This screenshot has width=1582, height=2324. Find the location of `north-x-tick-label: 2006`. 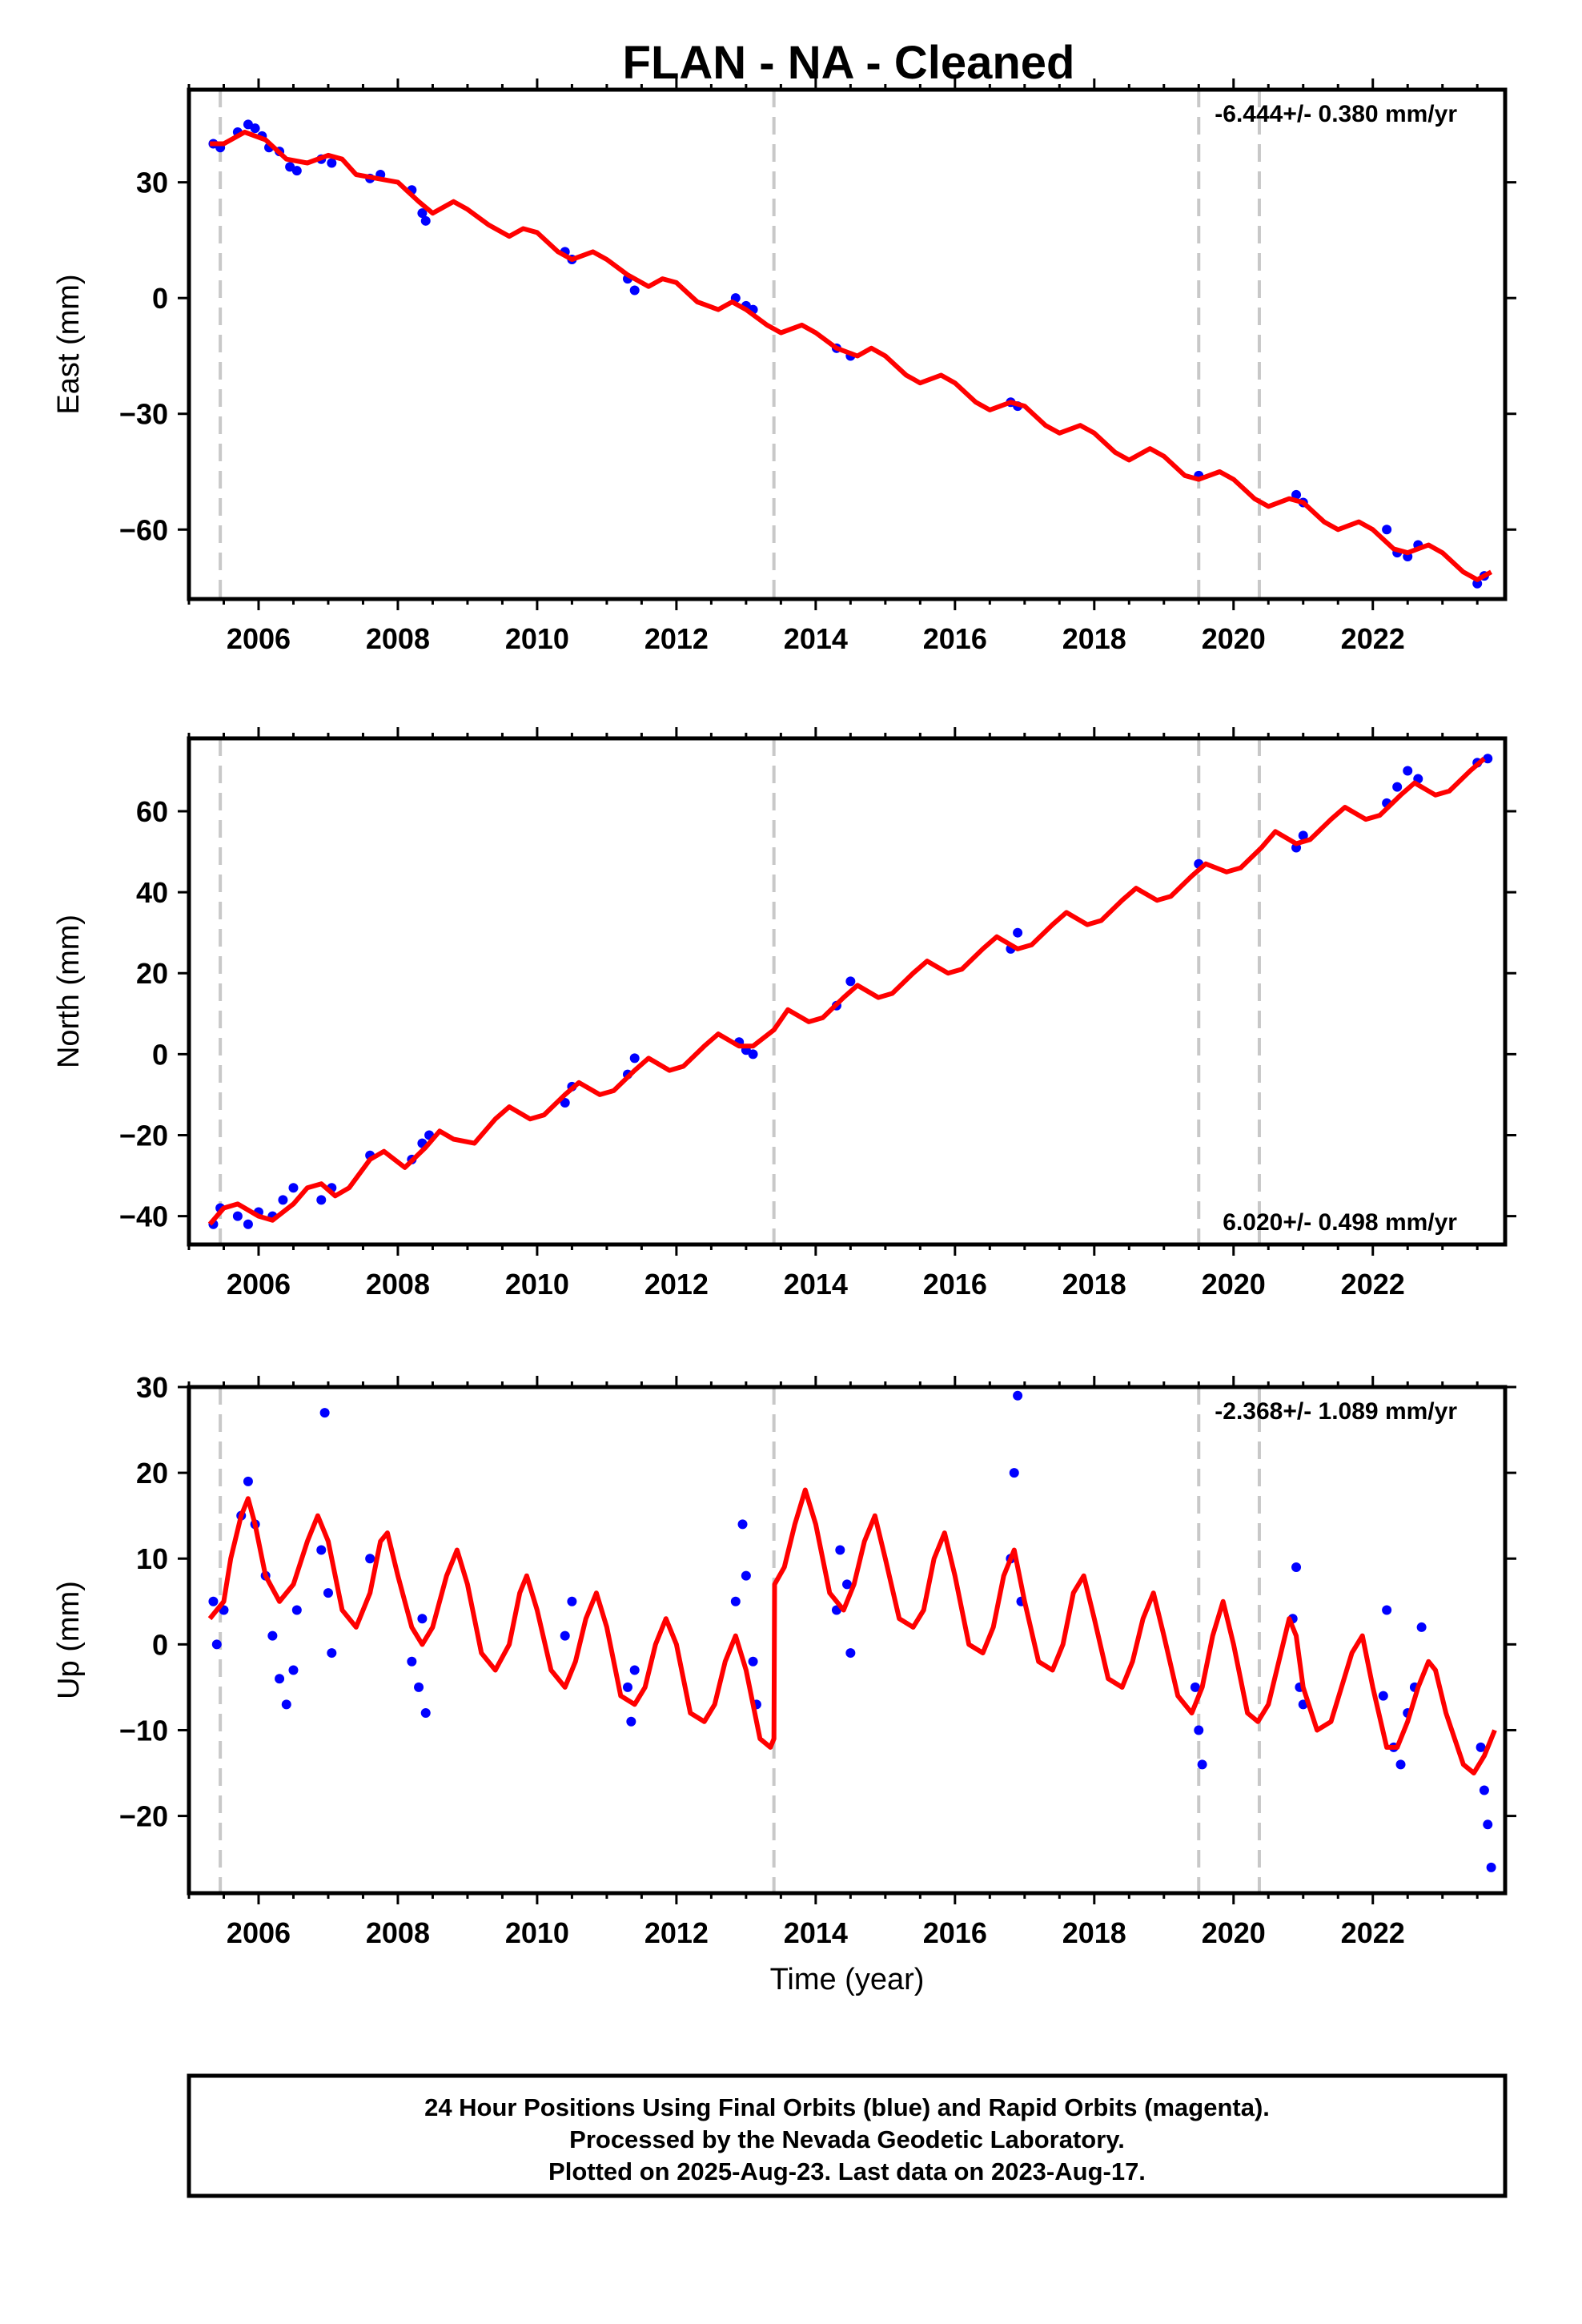

north-x-tick-label: 2006 is located at coordinates (259, 1284).